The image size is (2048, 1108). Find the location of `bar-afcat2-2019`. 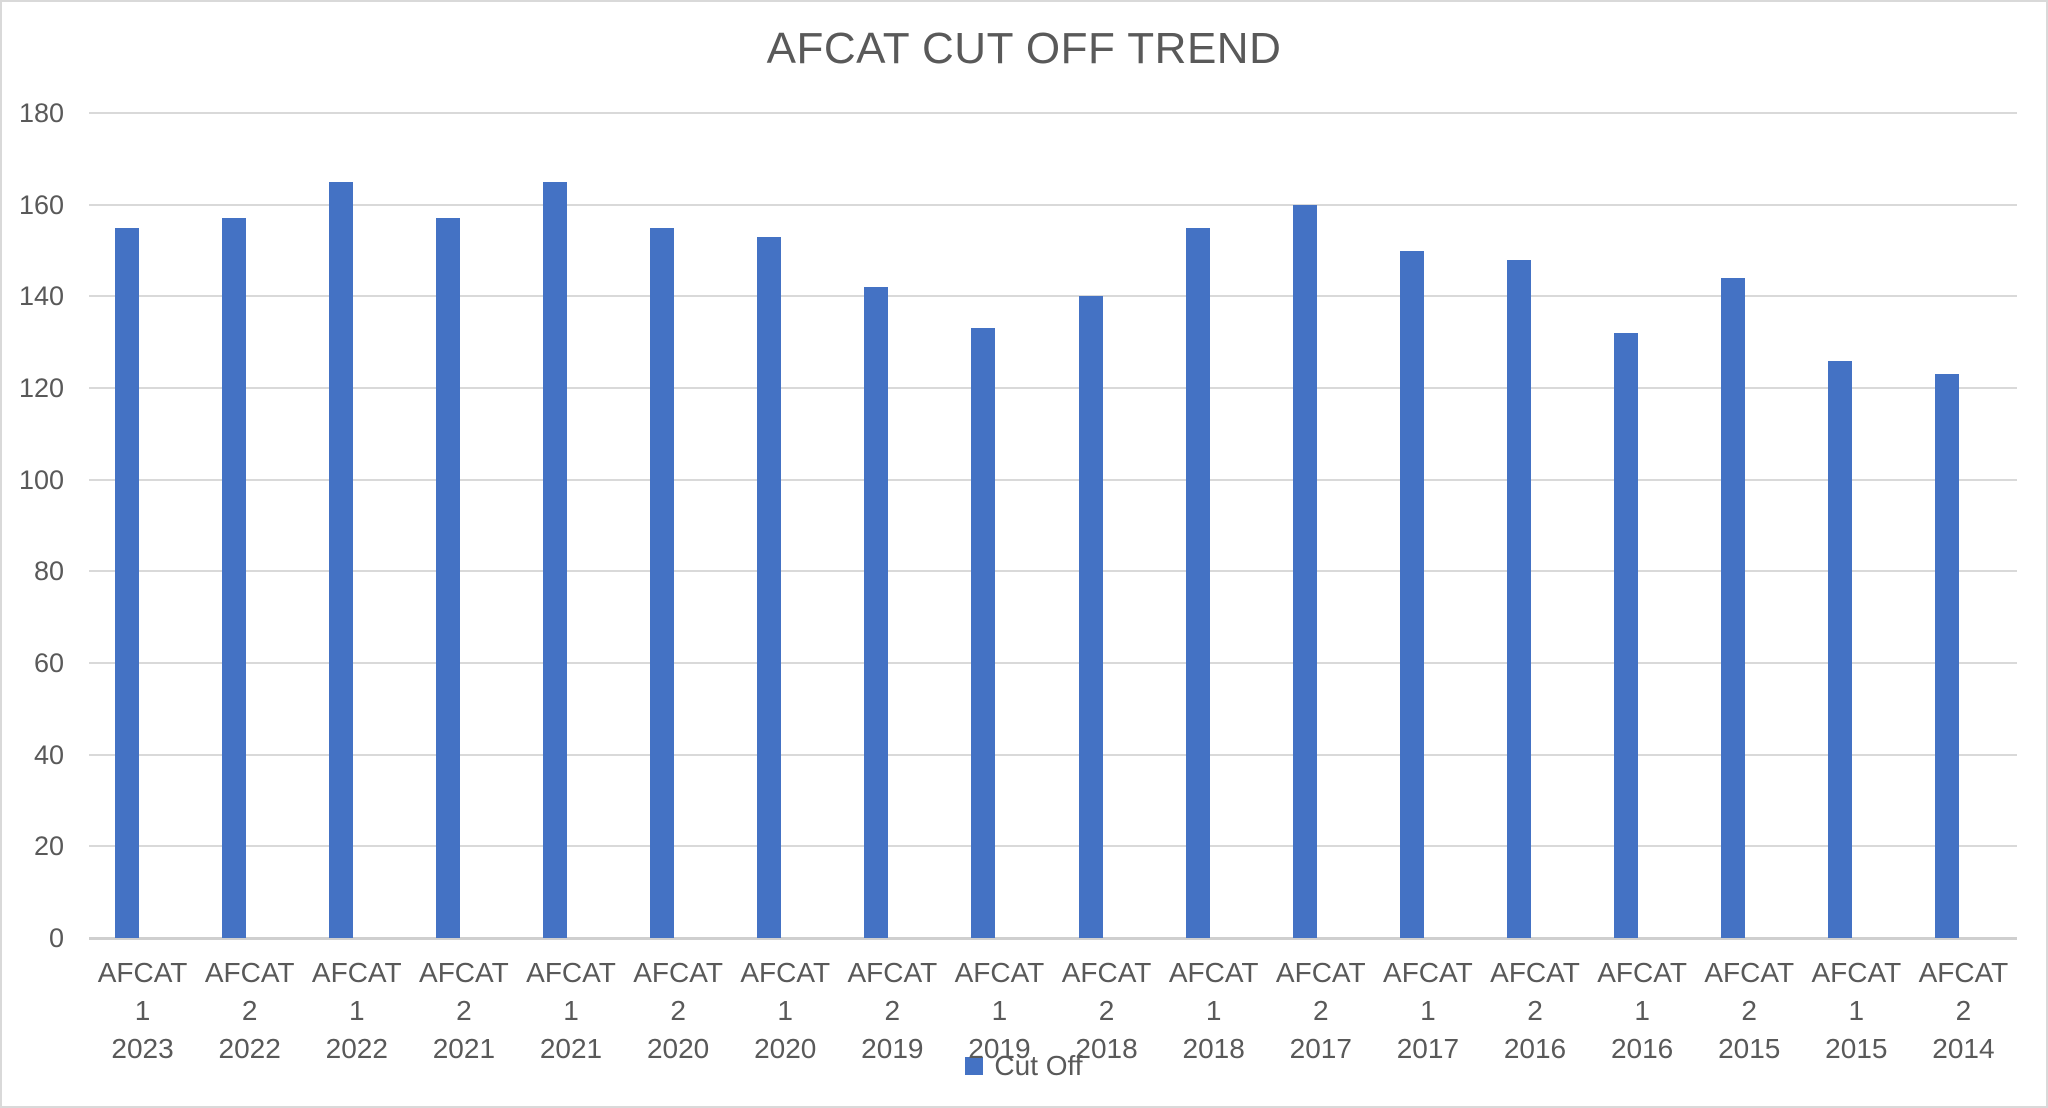

bar-afcat2-2019 is located at coordinates (876, 612).